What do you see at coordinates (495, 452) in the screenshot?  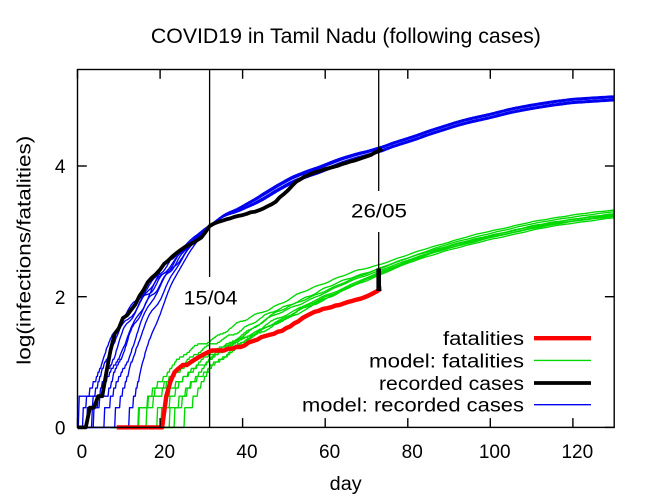 I see `svg-text: 100` at bounding box center [495, 452].